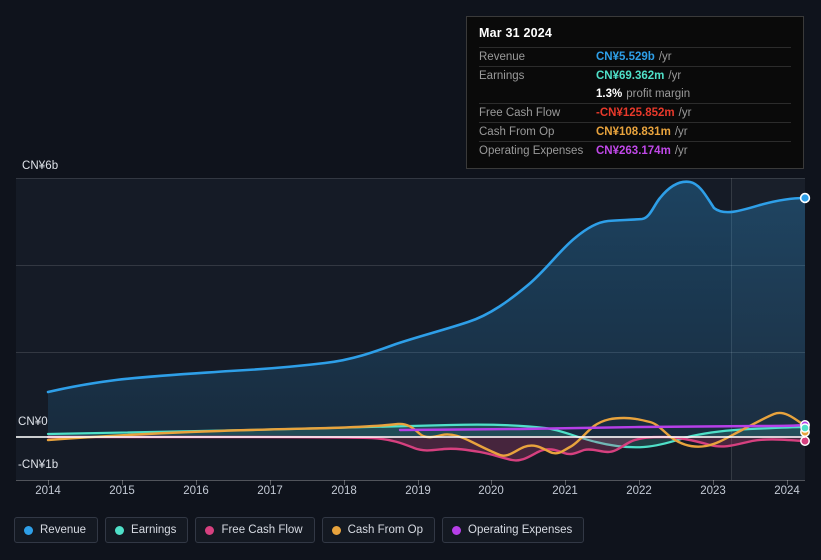  I want to click on legend-item-free-cash-flow: Free Cash Flow, so click(255, 530).